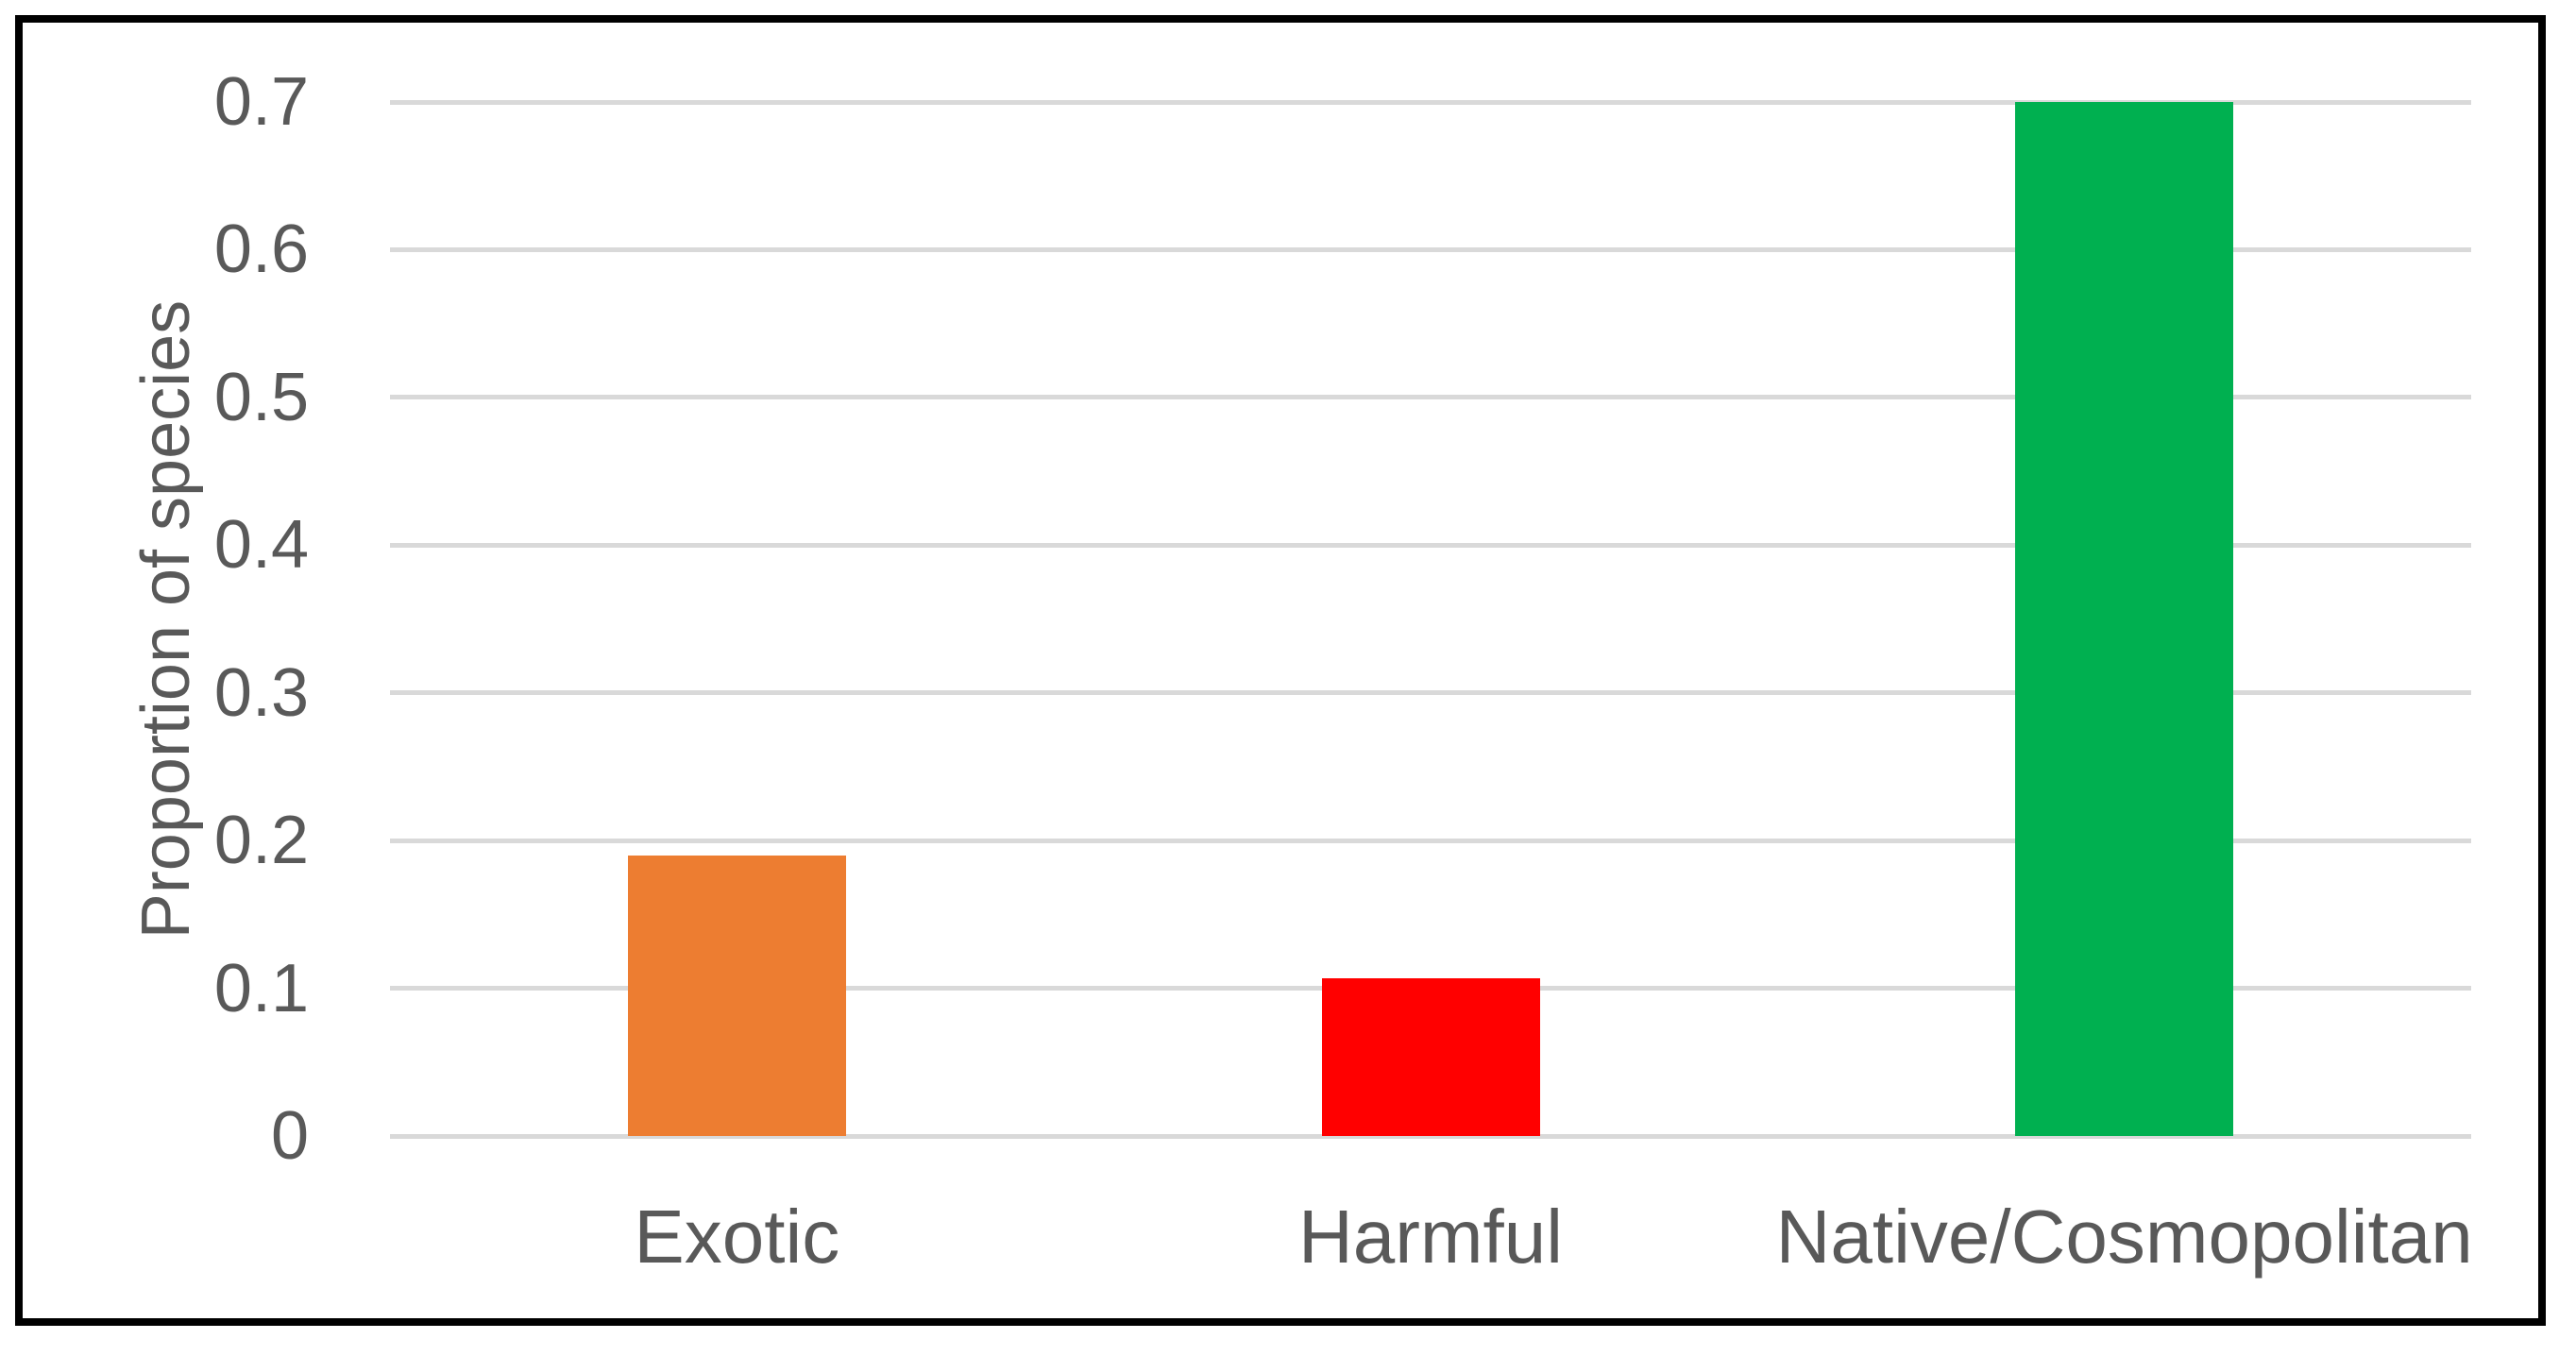  I want to click on gridline-0.5, so click(1430, 397).